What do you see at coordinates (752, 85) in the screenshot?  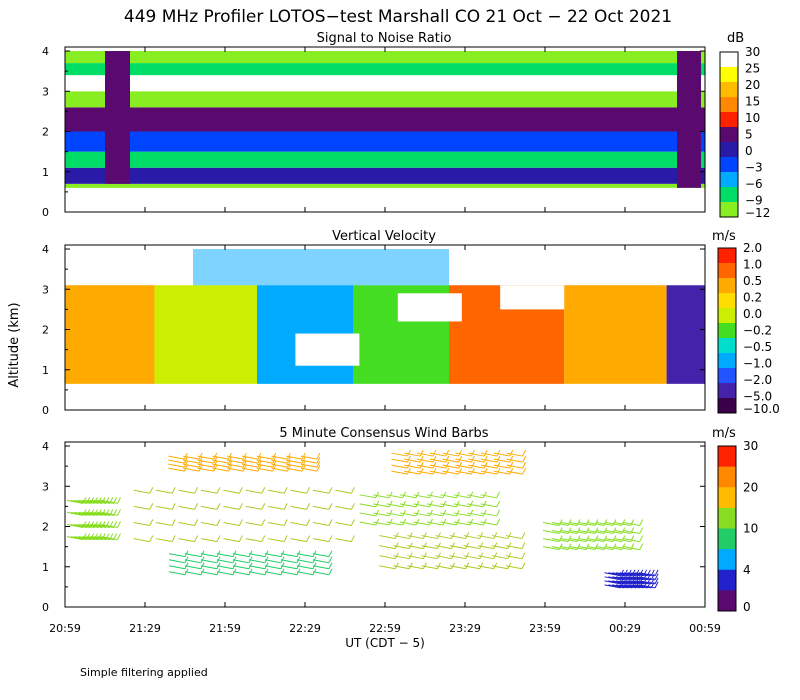 I see `colorbar-label: 20` at bounding box center [752, 85].